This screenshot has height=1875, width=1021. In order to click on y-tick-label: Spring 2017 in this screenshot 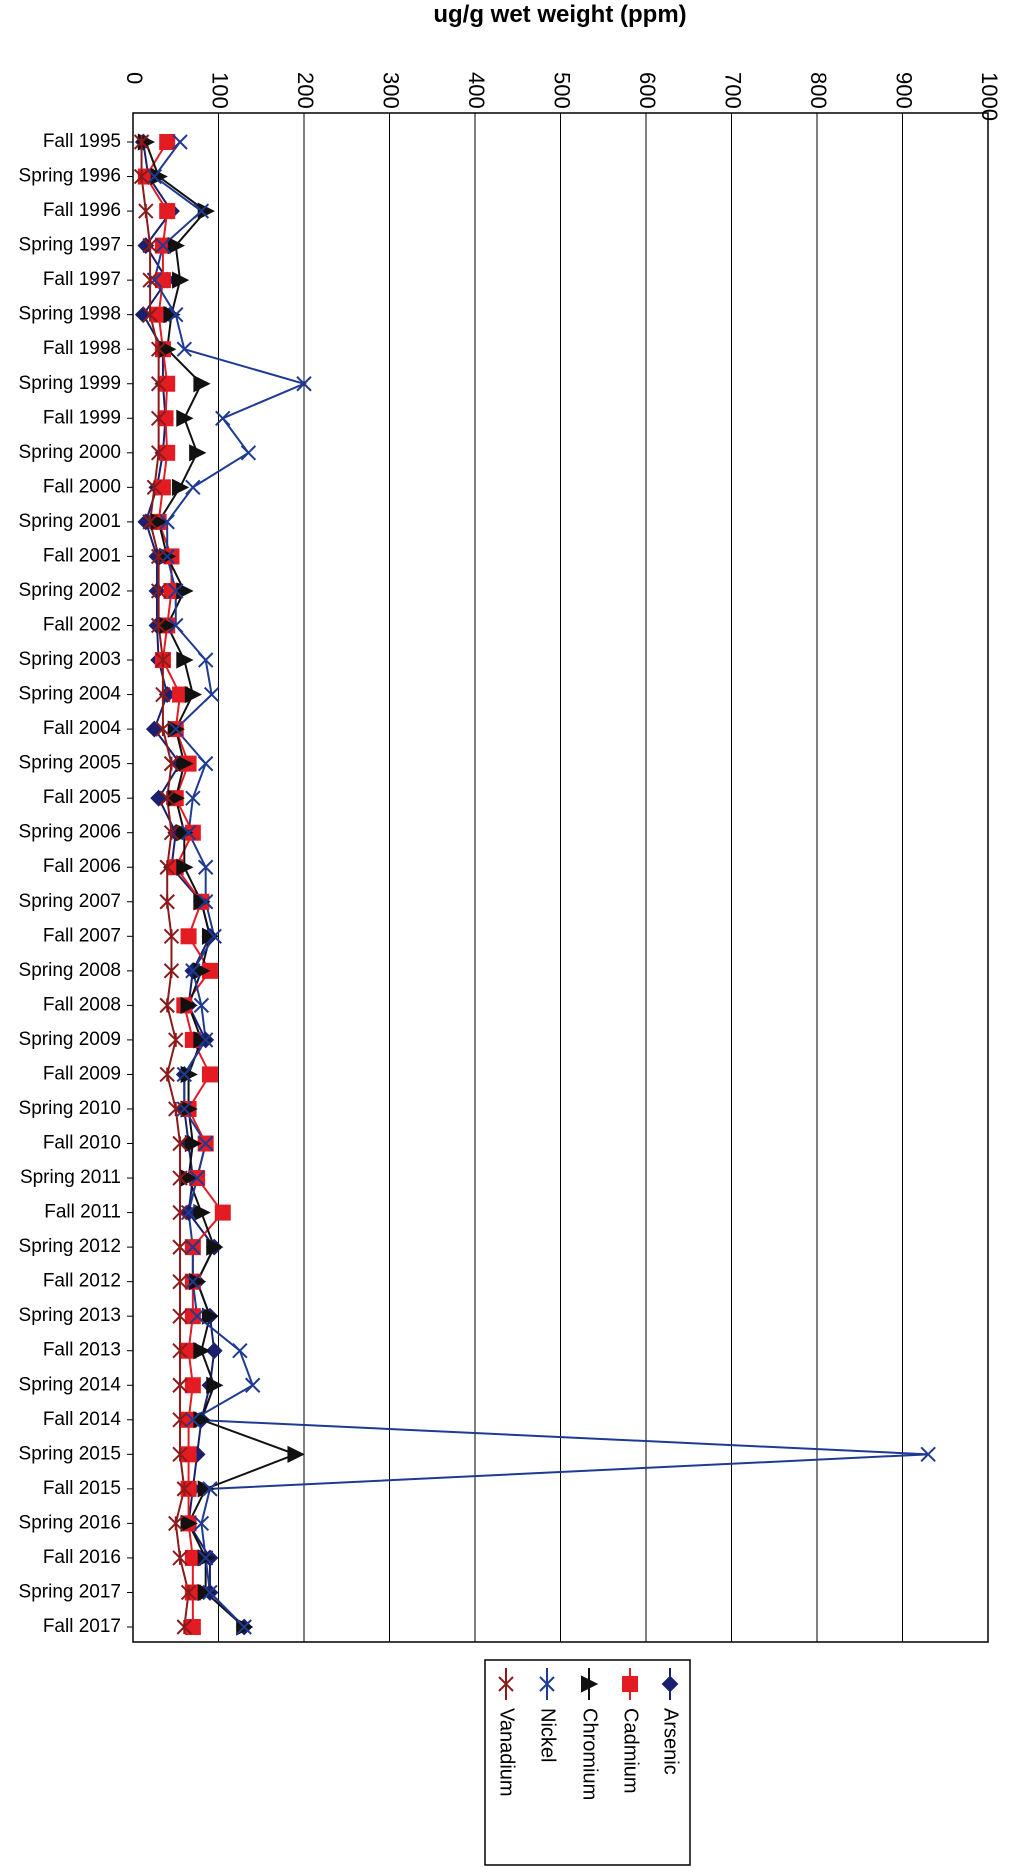, I will do `click(70, 1591)`.